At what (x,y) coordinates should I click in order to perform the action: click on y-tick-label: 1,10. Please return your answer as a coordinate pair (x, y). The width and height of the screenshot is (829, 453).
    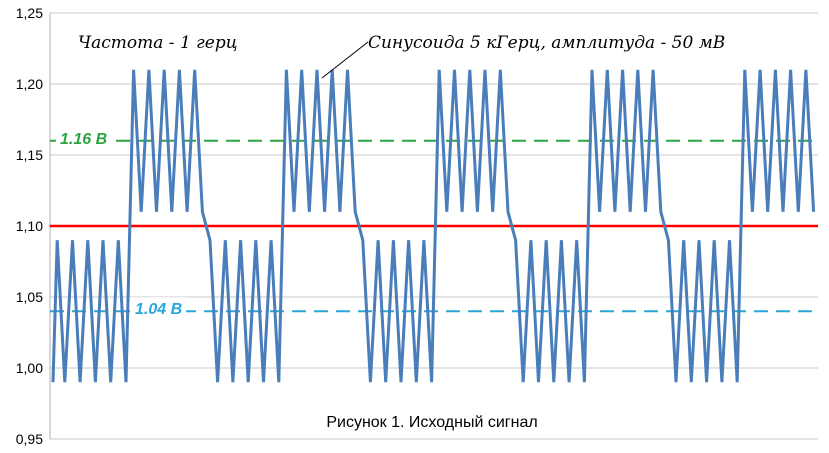
    Looking at the image, I should click on (29, 226).